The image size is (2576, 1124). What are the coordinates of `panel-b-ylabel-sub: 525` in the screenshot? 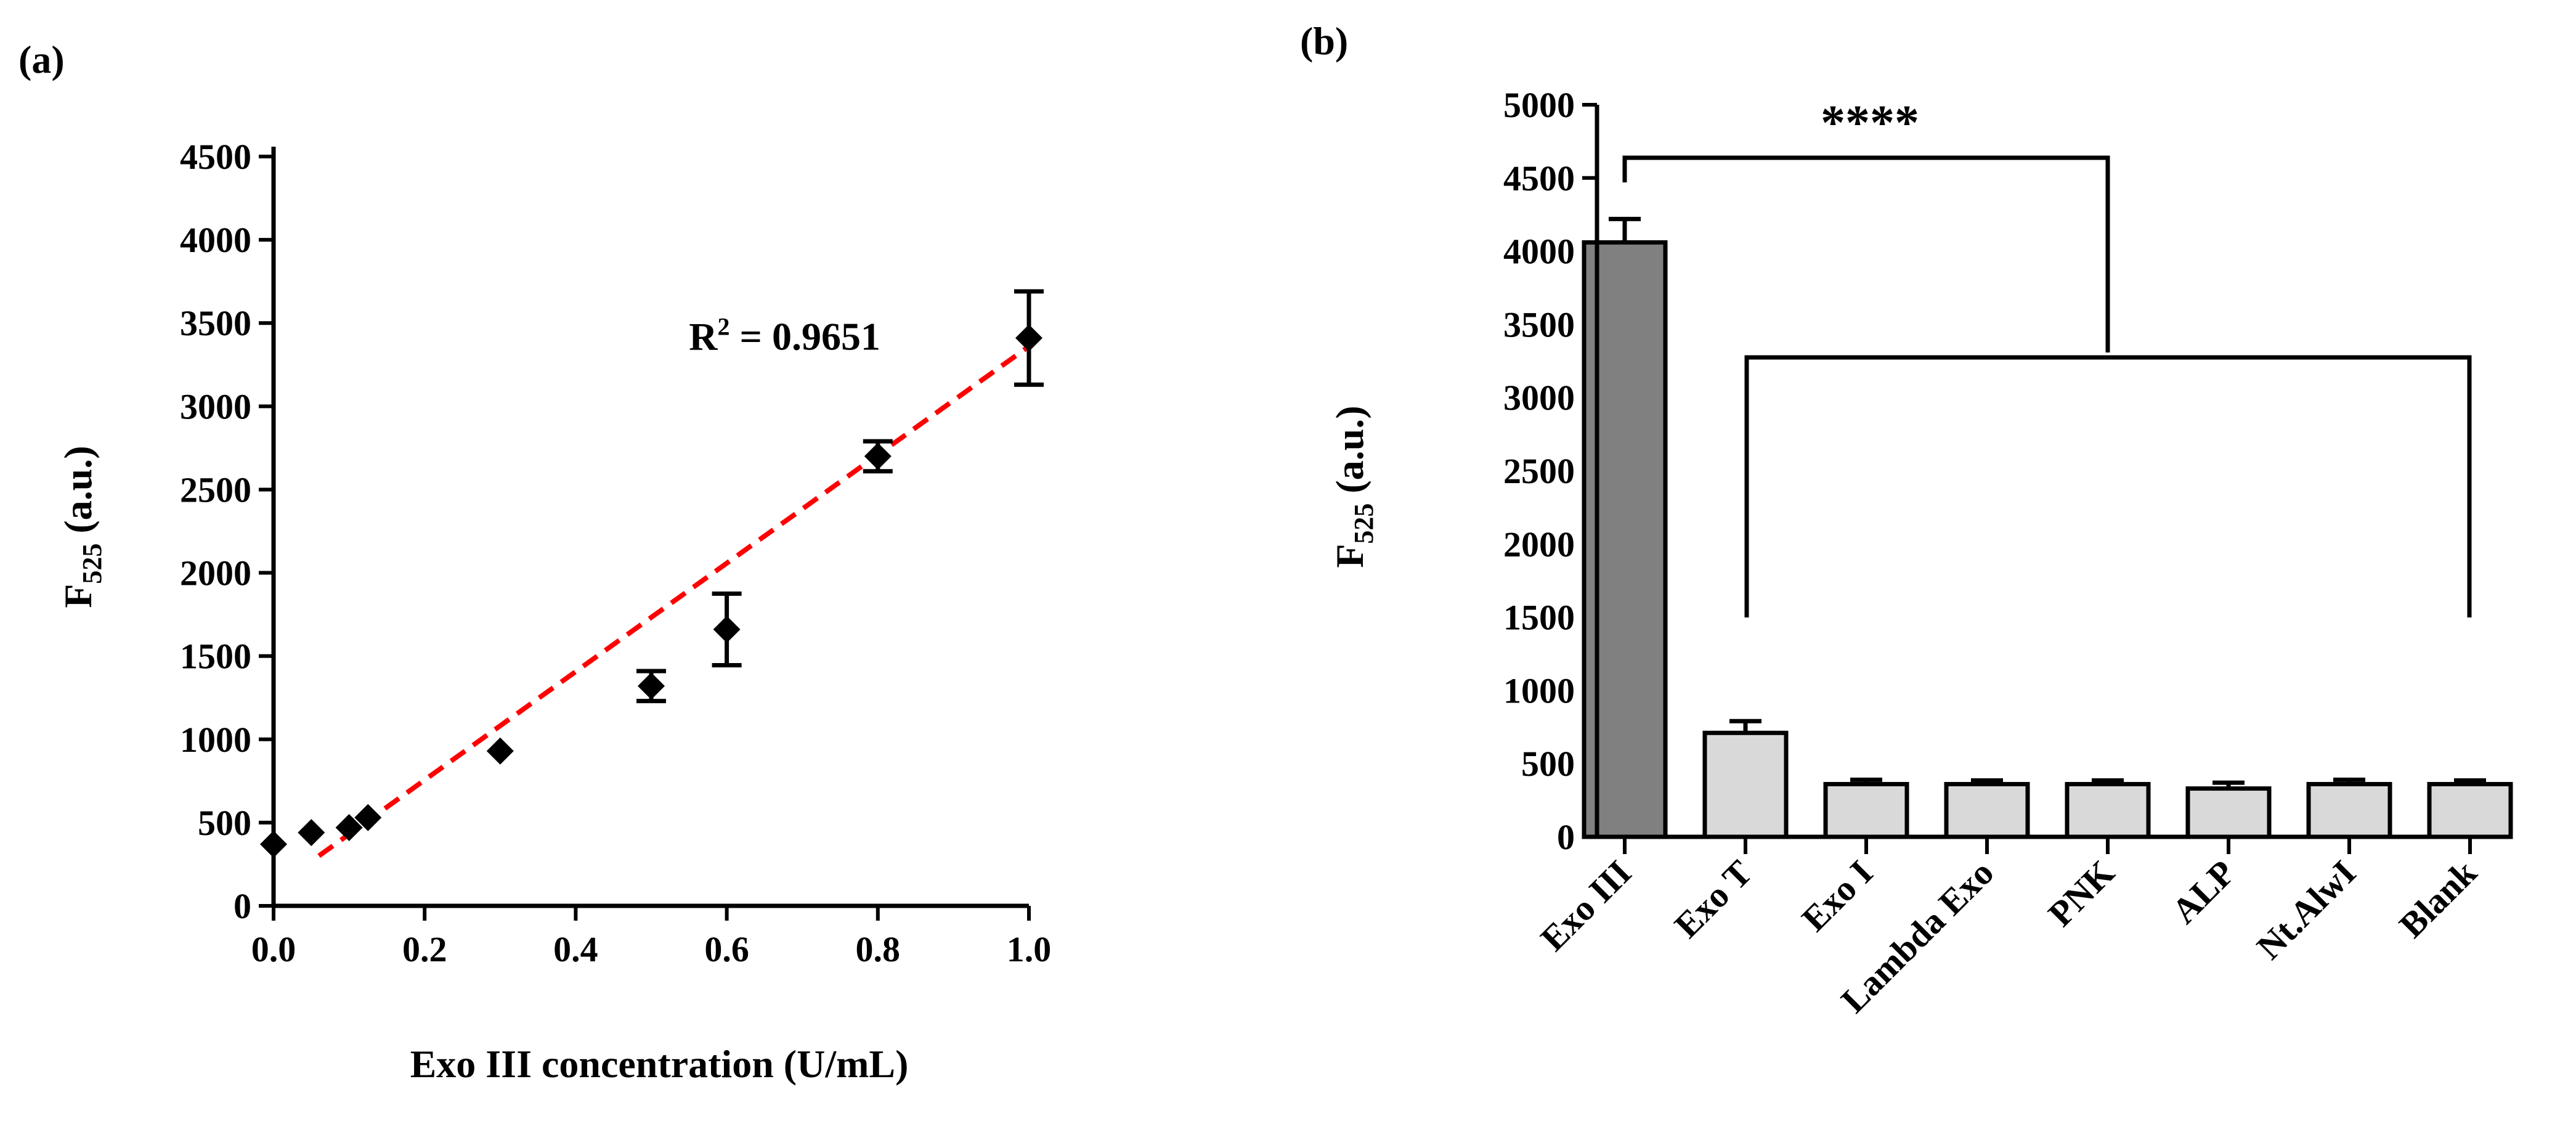 It's located at (1364, 523).